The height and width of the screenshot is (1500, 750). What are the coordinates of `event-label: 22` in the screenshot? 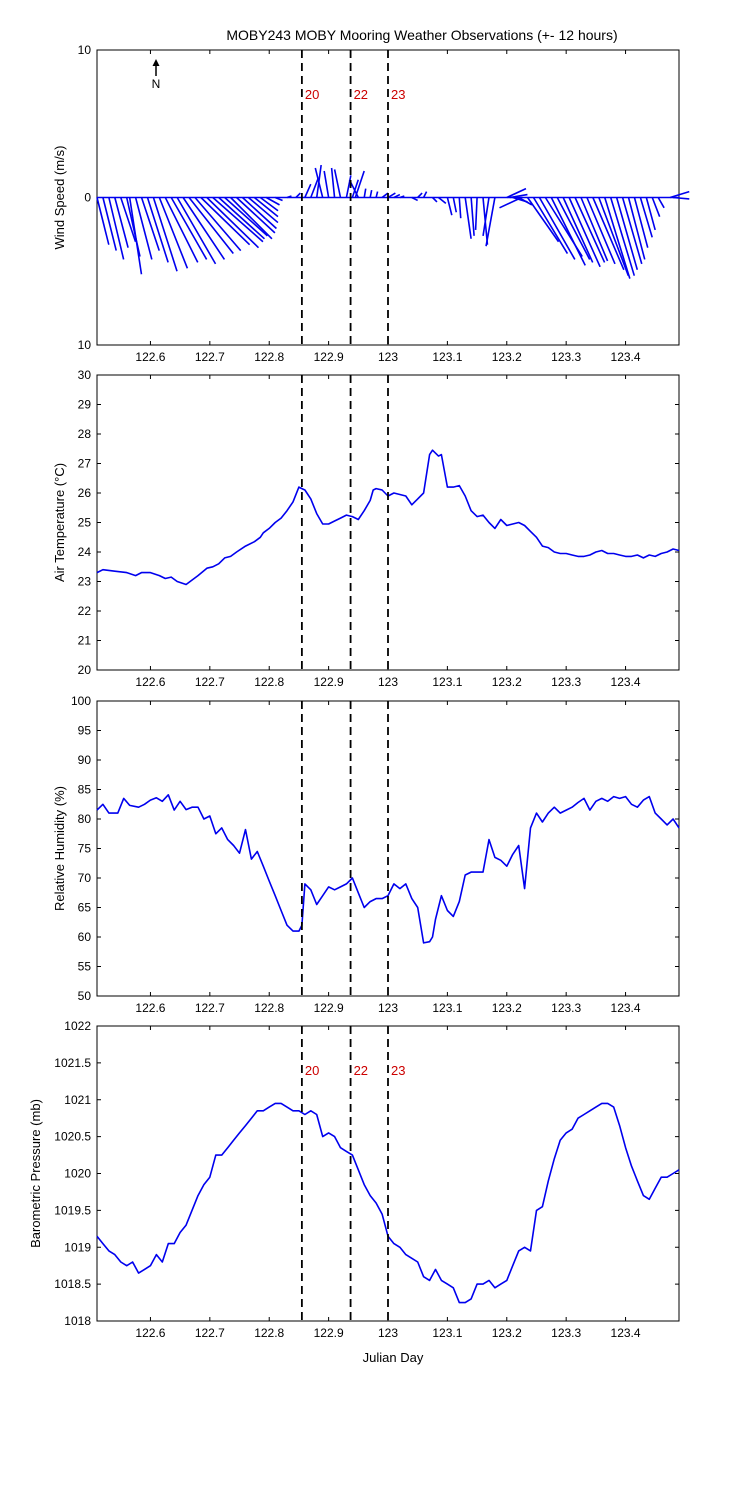 It's located at (361, 1070).